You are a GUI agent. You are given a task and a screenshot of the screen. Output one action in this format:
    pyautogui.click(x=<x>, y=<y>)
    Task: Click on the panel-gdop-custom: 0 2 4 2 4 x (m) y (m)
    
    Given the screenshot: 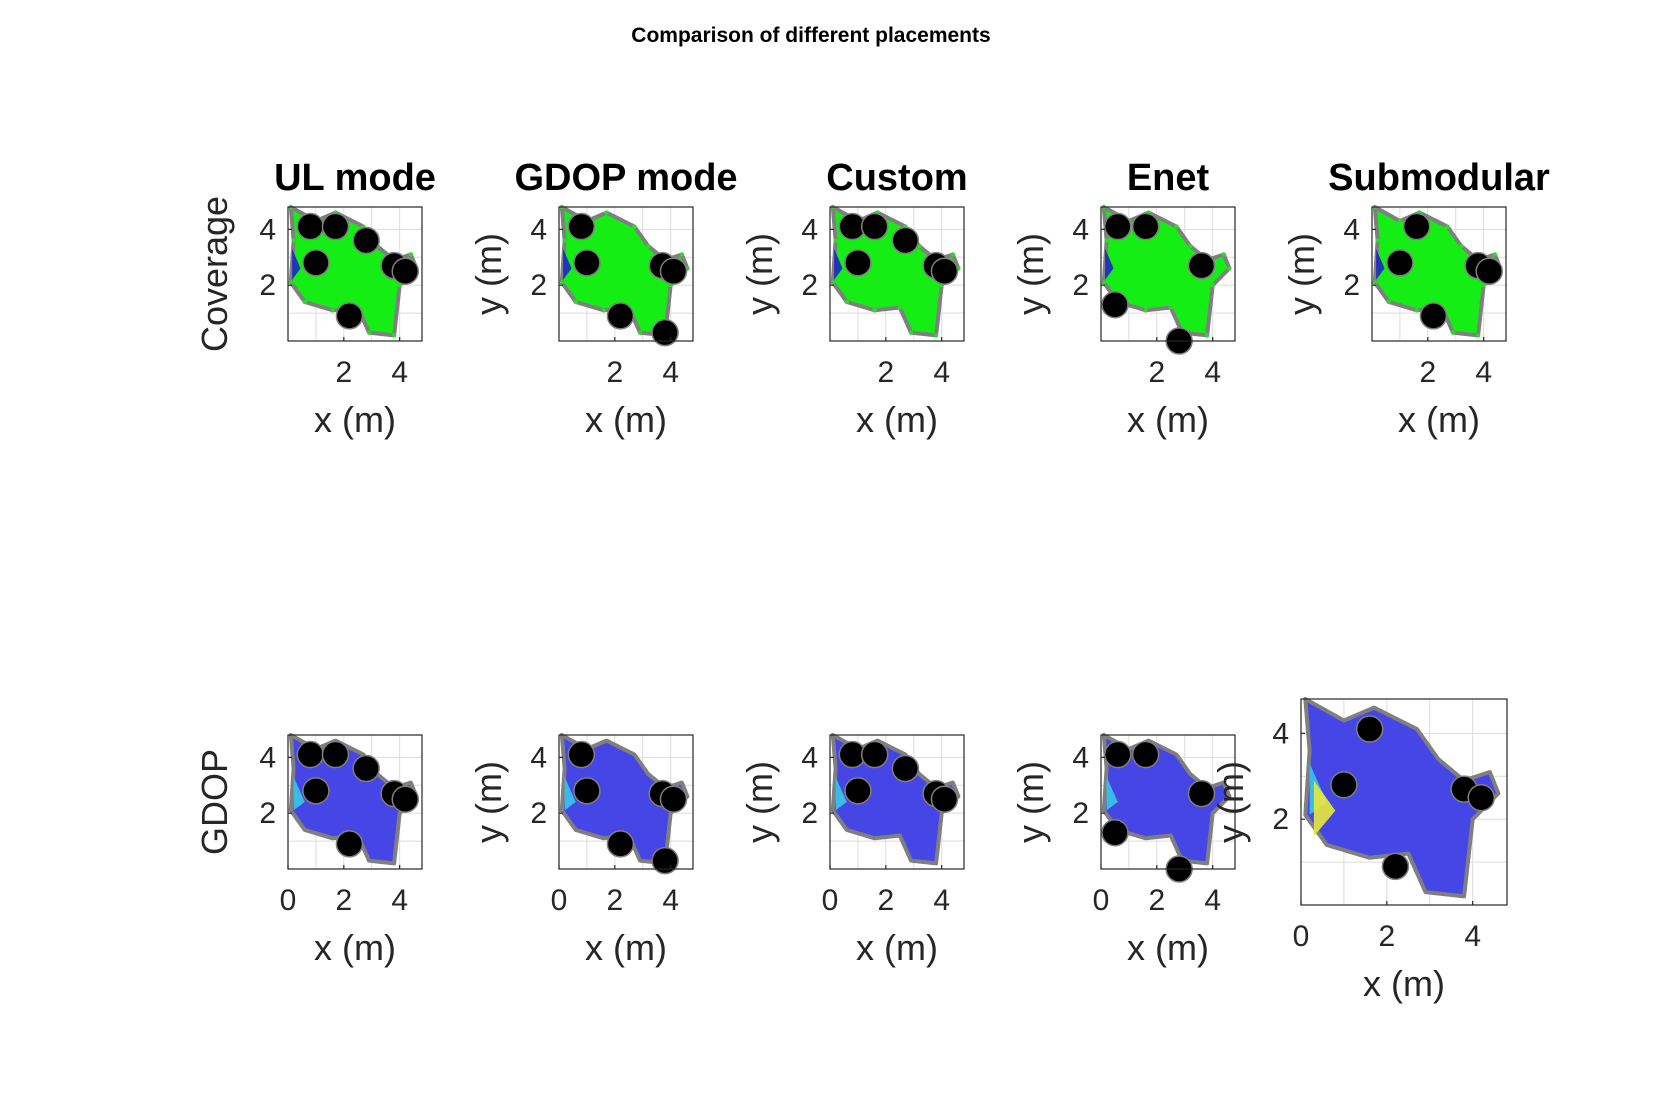 What is the action you would take?
    pyautogui.click(x=852, y=850)
    